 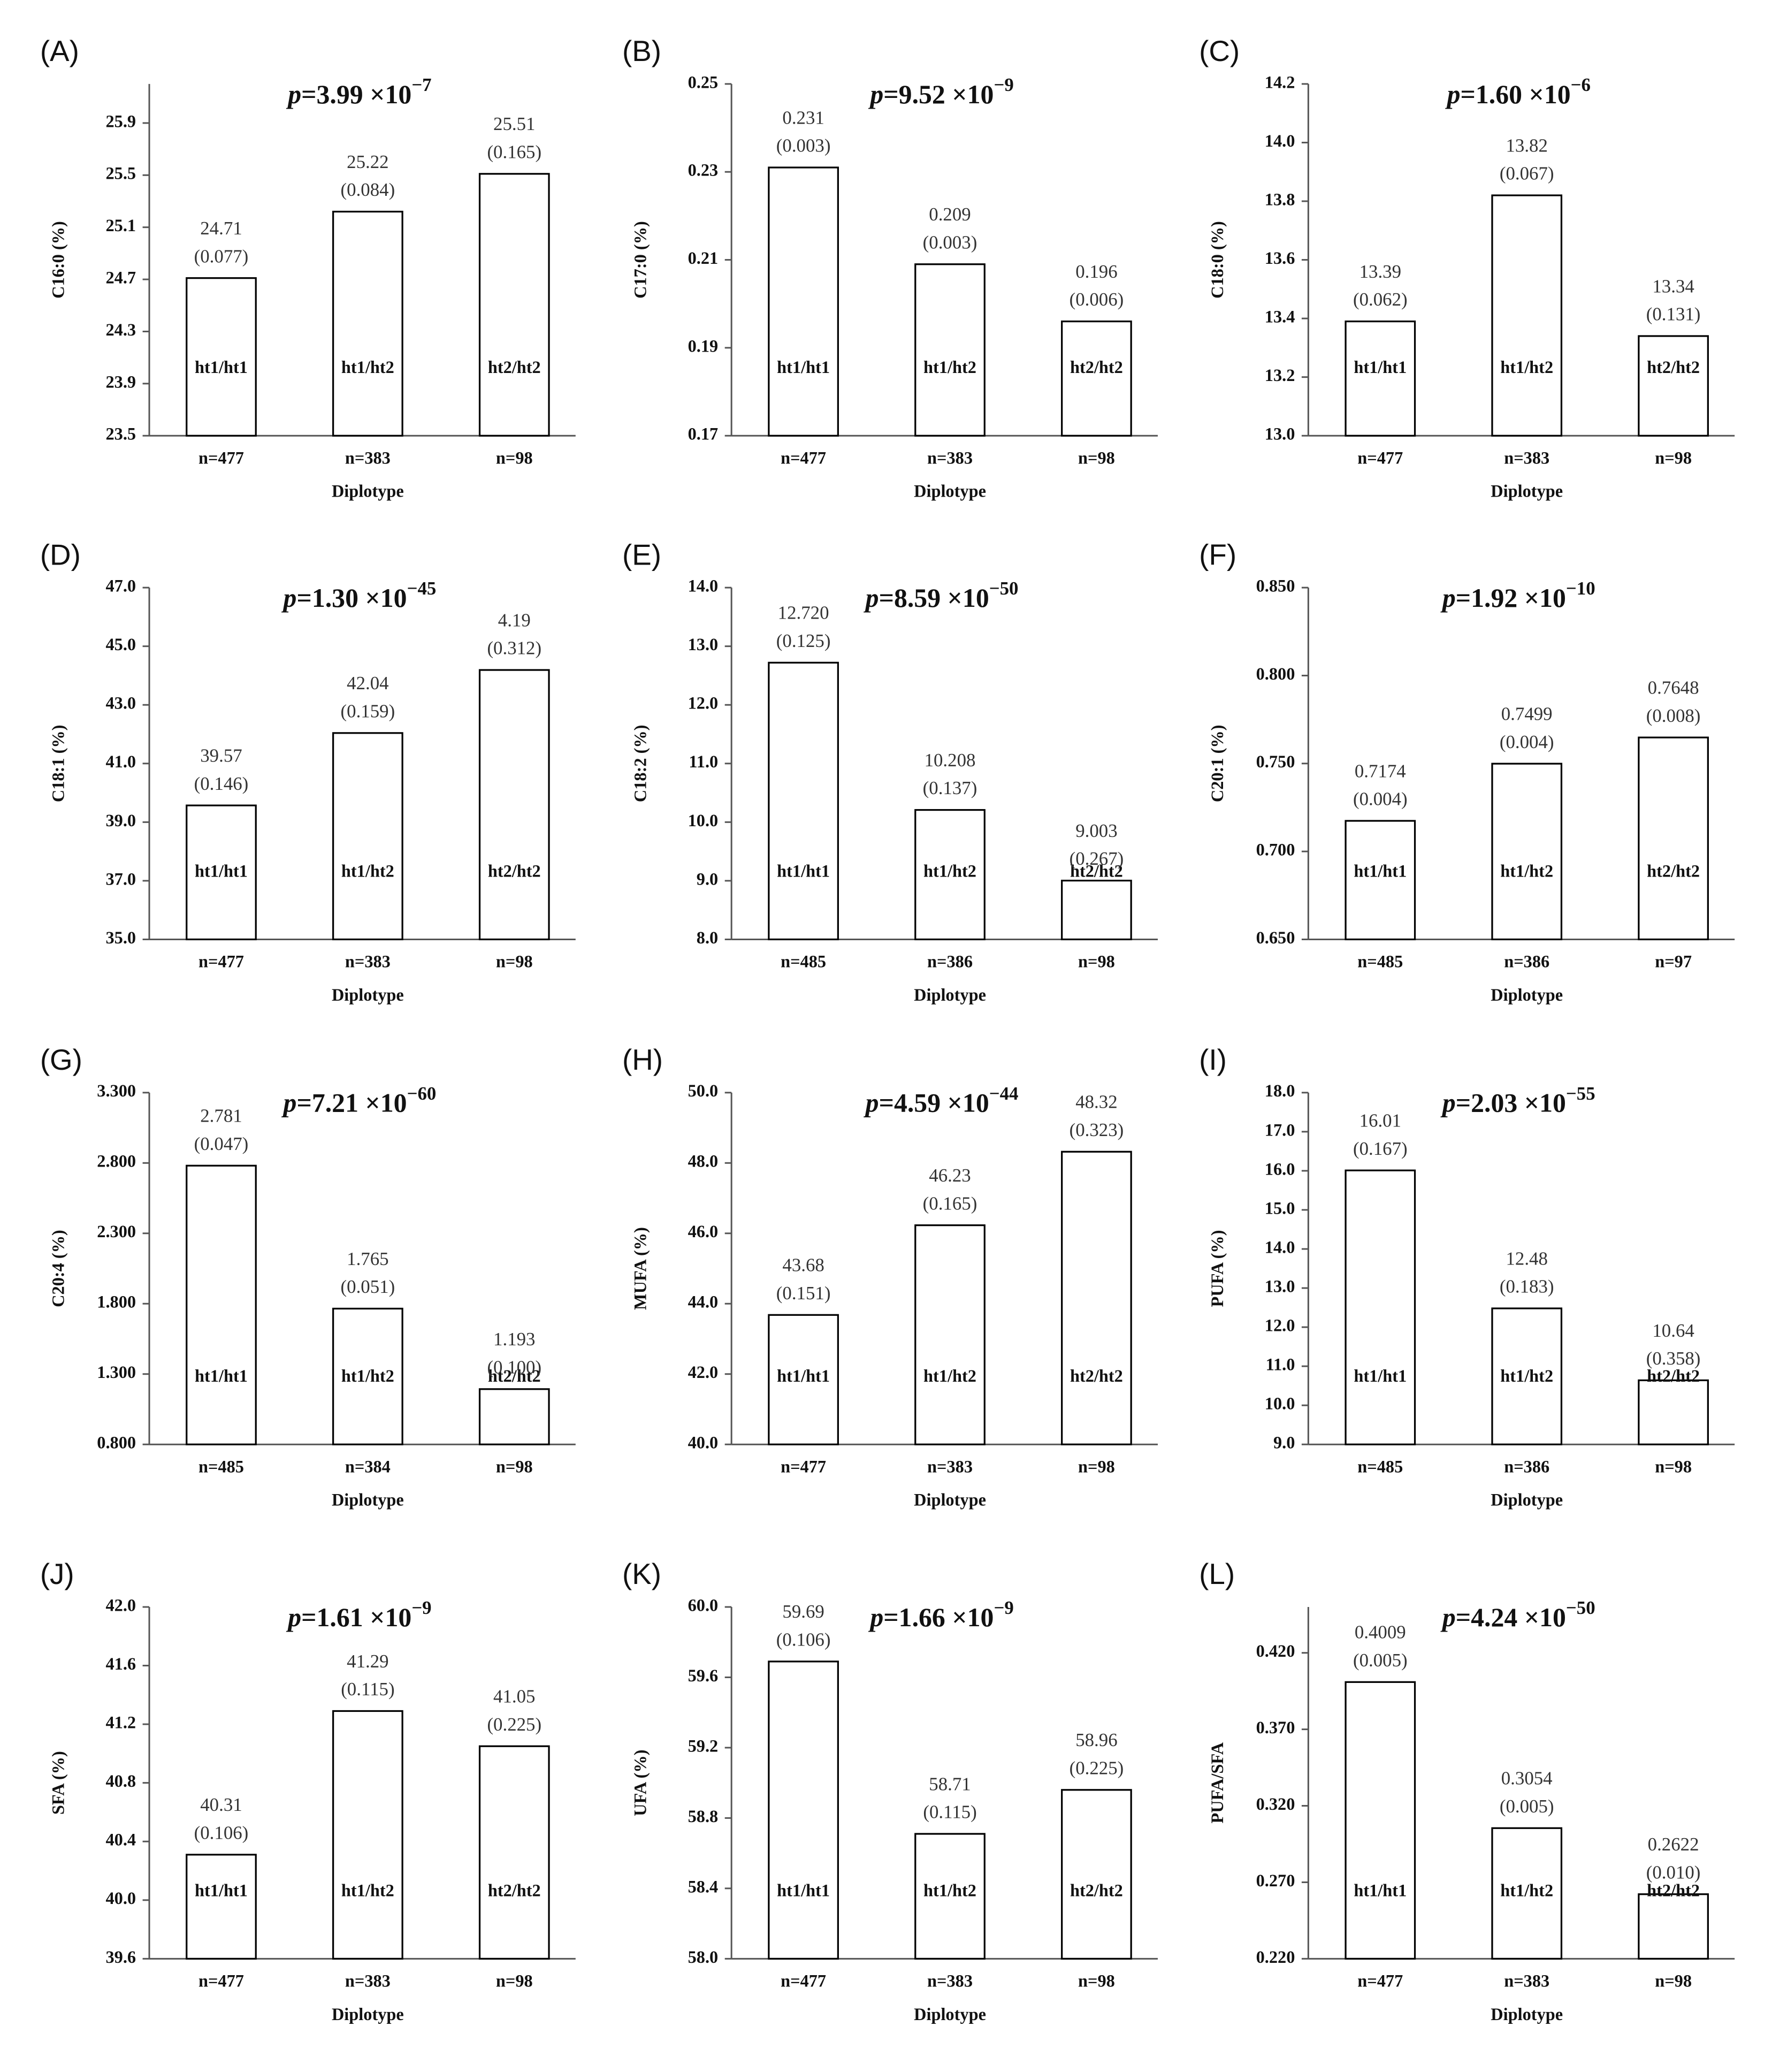 What do you see at coordinates (60, 554) in the screenshot?
I see `panel-label: (D)` at bounding box center [60, 554].